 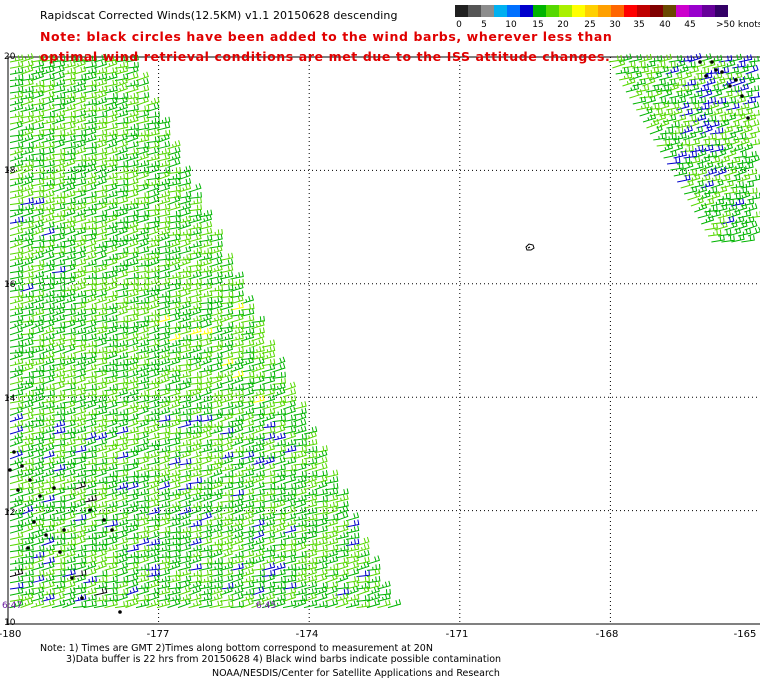 I want to click on scale-swatch, so click(x=669, y=11).